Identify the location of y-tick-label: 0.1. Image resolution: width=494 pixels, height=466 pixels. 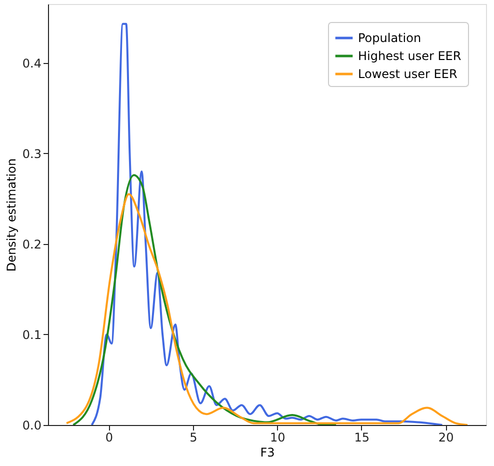
(32, 335).